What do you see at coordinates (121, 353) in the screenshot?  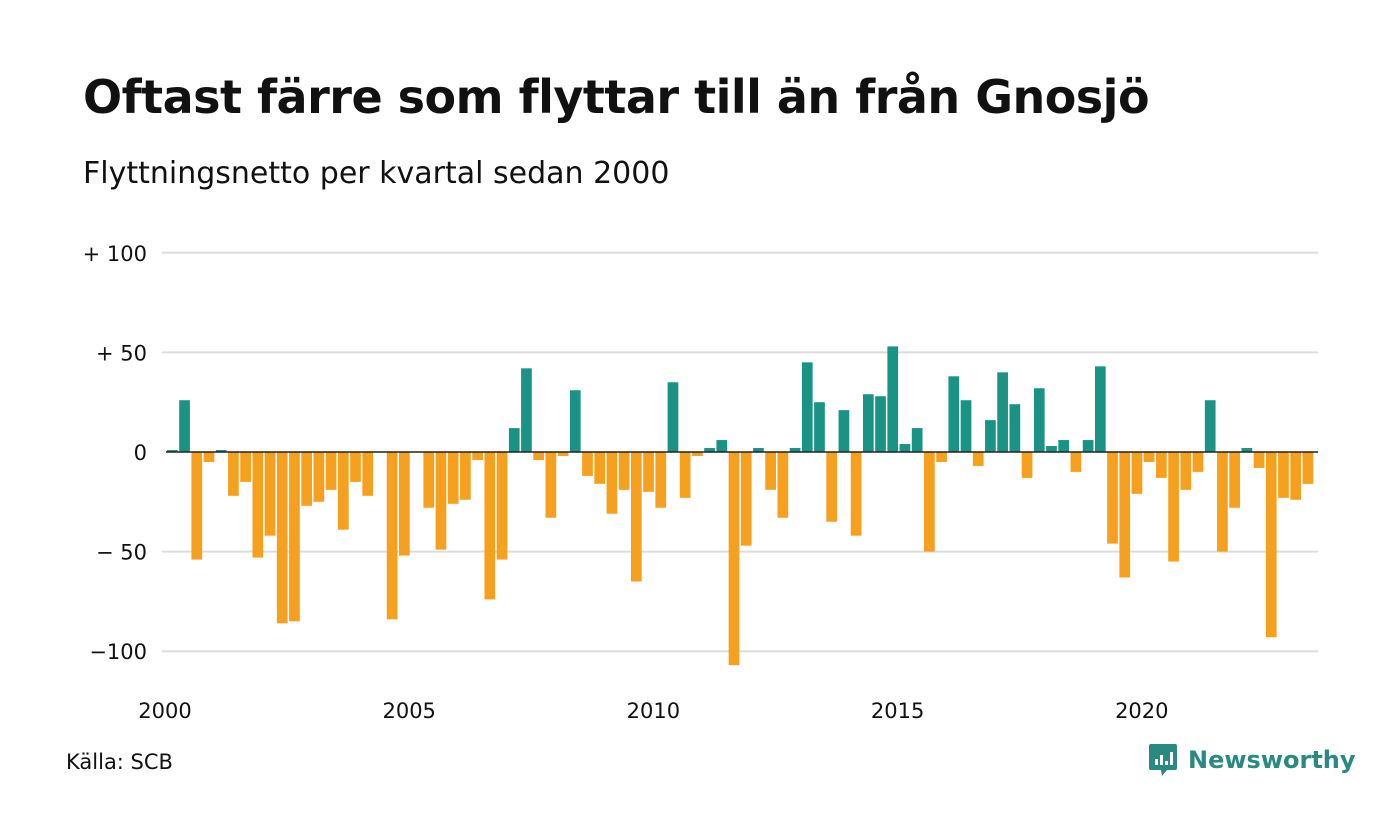 I see `y-tick-label: + 50` at bounding box center [121, 353].